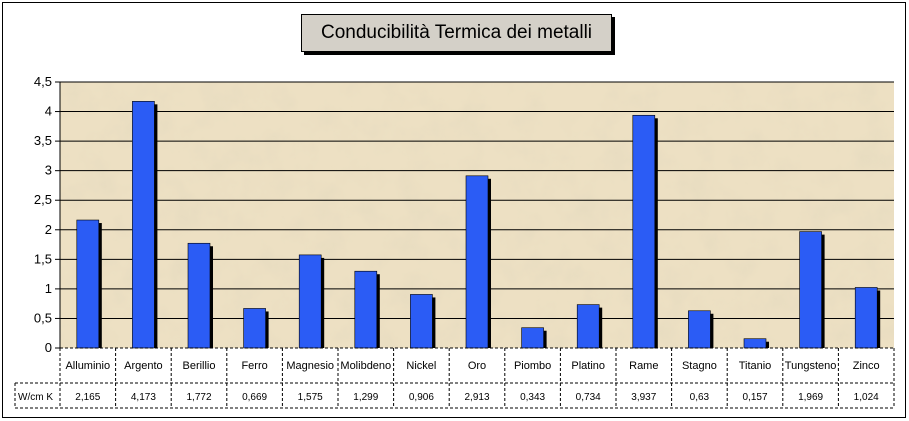 This screenshot has height=421, width=909. I want to click on x-category-label: Ferro, so click(254, 366).